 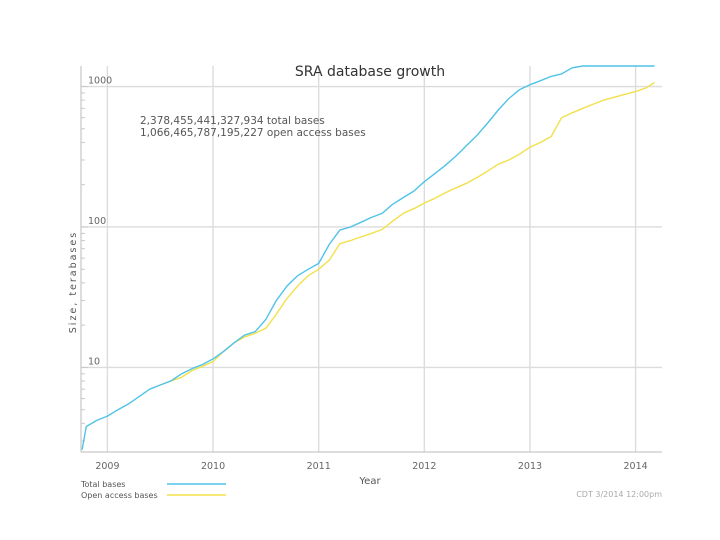 What do you see at coordinates (424, 466) in the screenshot?
I see `x-tick-label: 2012` at bounding box center [424, 466].